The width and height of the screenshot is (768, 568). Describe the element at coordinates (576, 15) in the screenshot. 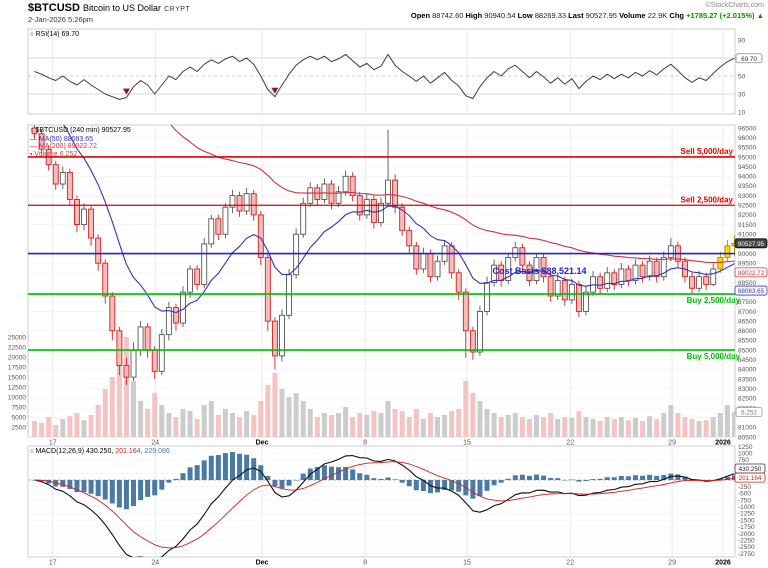

I see `last-label: Last` at that location.